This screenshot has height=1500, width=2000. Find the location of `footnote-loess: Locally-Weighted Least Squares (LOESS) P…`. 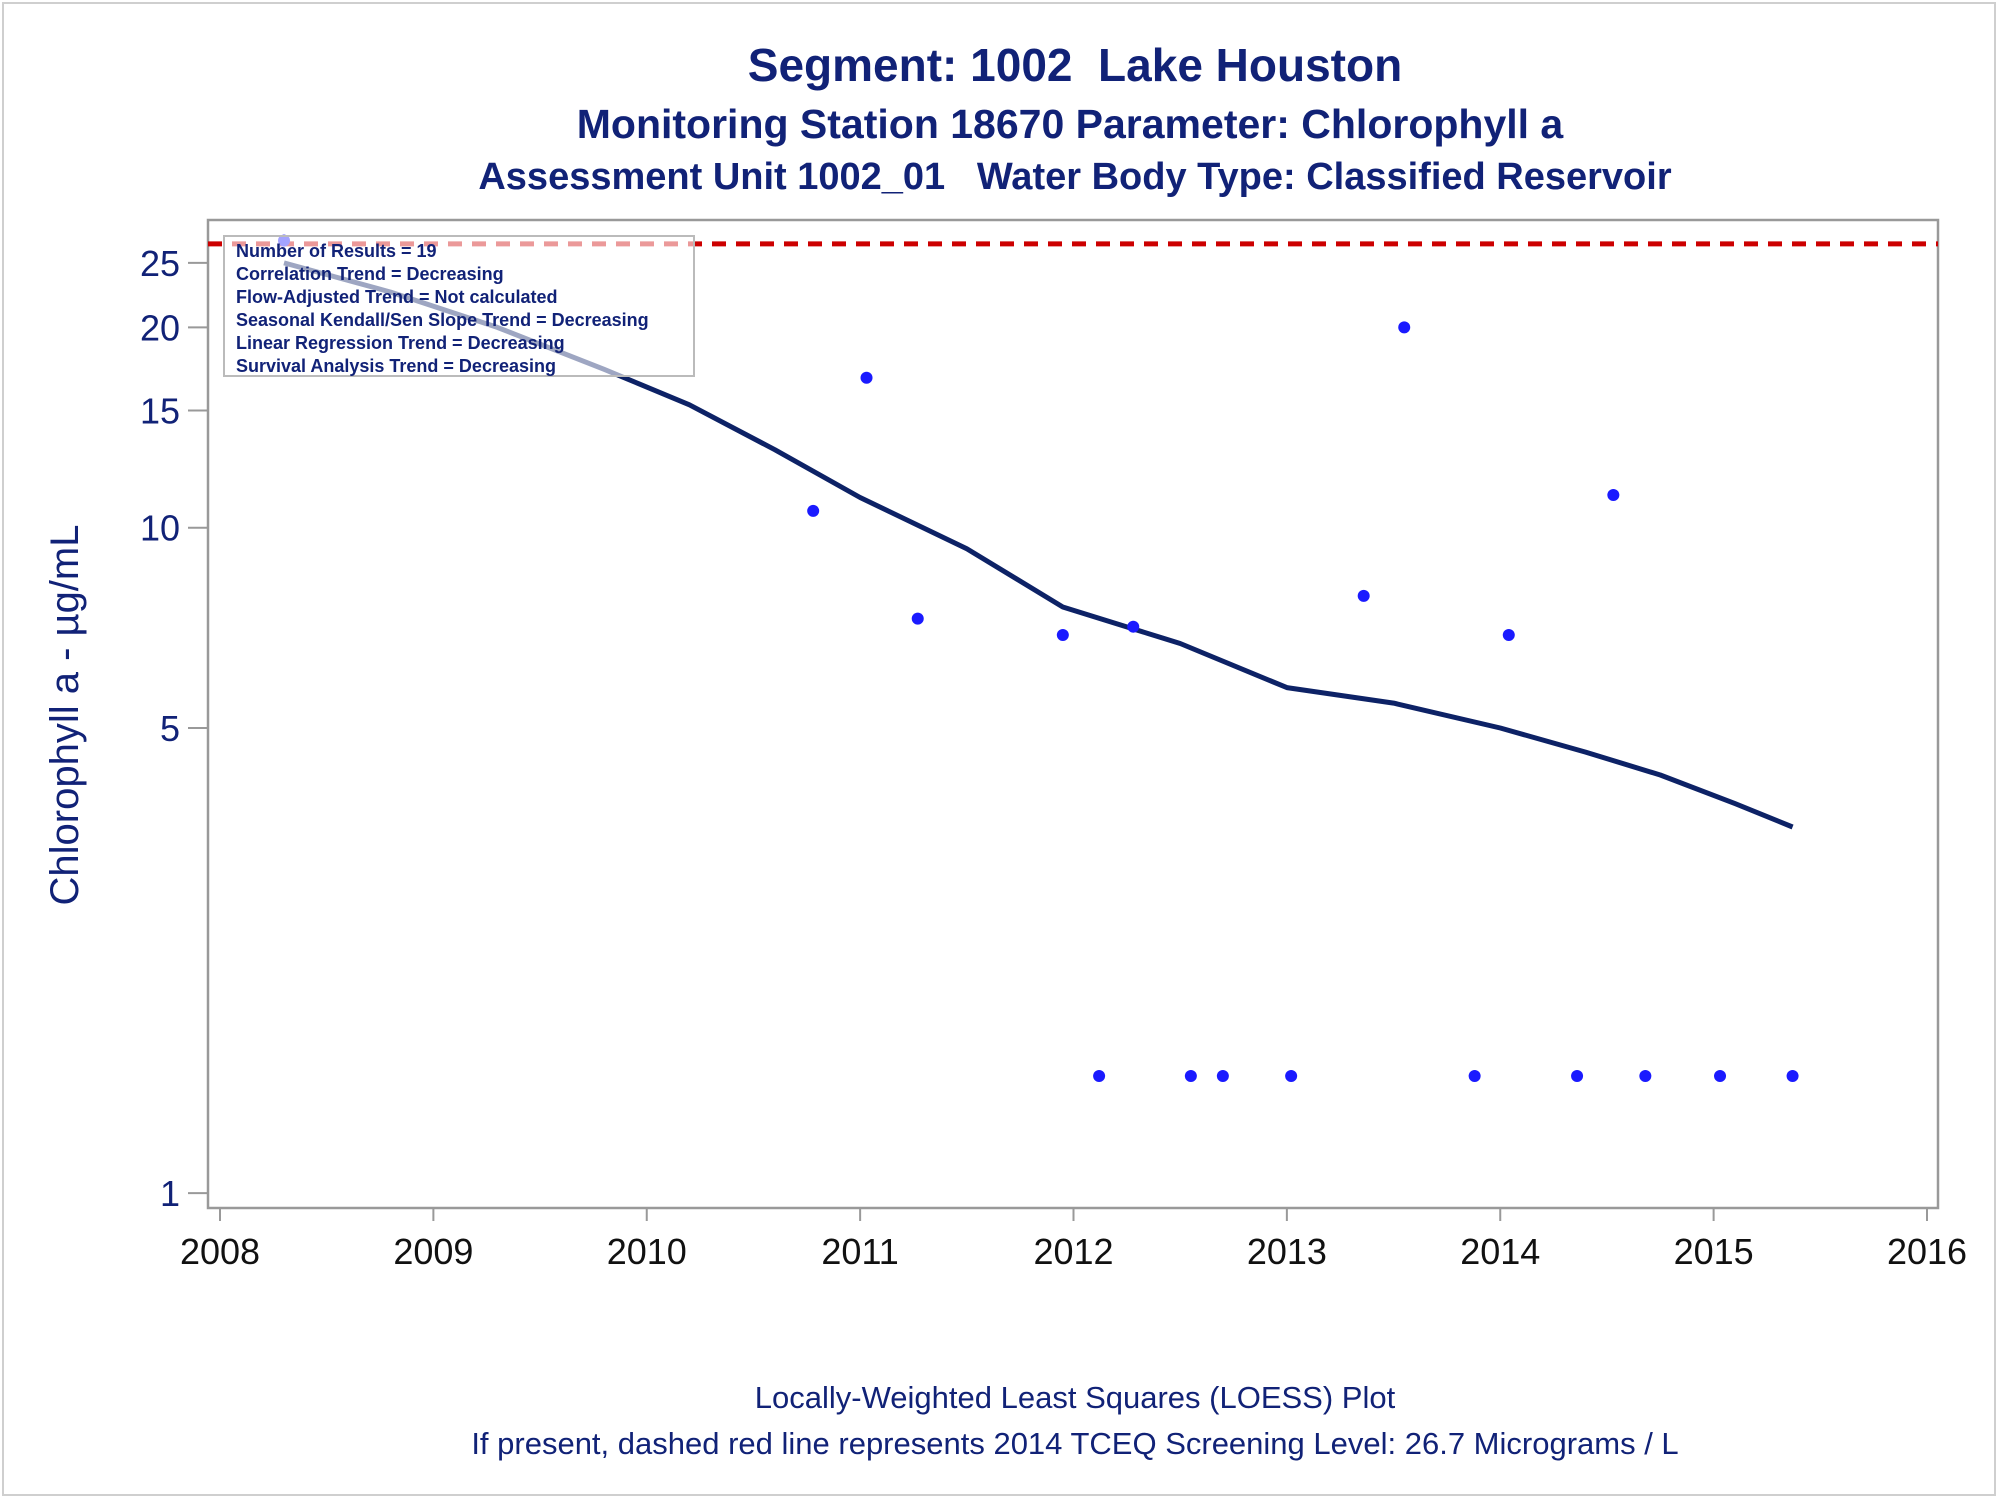

footnote-loess: Locally-Weighted Least Squares (LOESS) P… is located at coordinates (1075, 1397).